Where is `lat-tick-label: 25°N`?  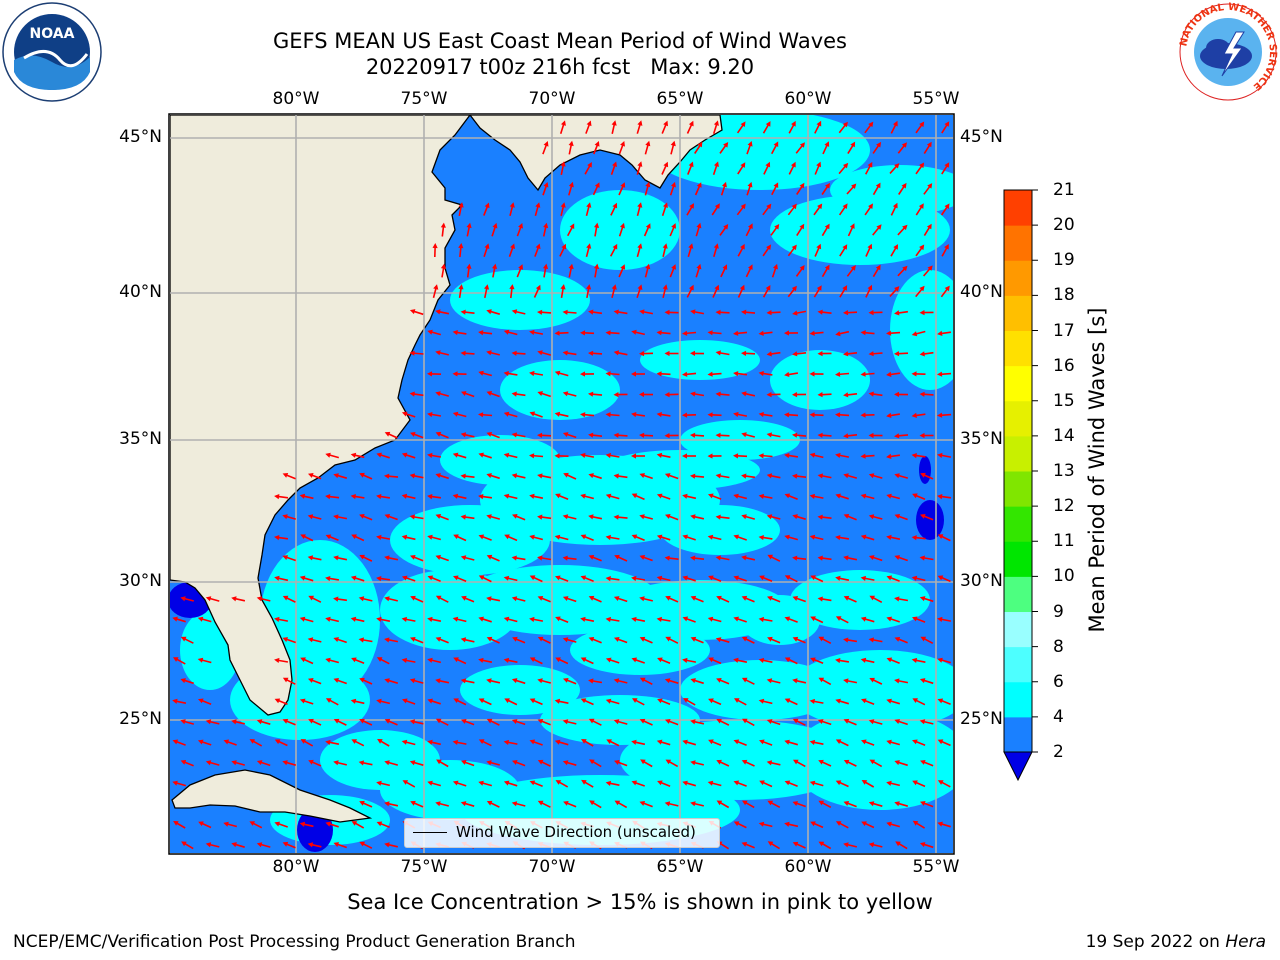 lat-tick-label: 25°N is located at coordinates (981, 719).